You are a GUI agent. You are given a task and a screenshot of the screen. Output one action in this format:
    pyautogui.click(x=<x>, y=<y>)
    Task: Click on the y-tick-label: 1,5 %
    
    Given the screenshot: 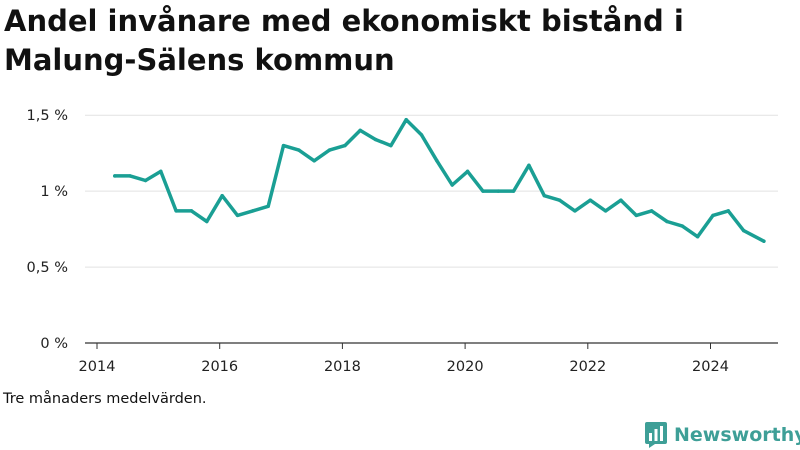 What is the action you would take?
    pyautogui.click(x=47, y=116)
    